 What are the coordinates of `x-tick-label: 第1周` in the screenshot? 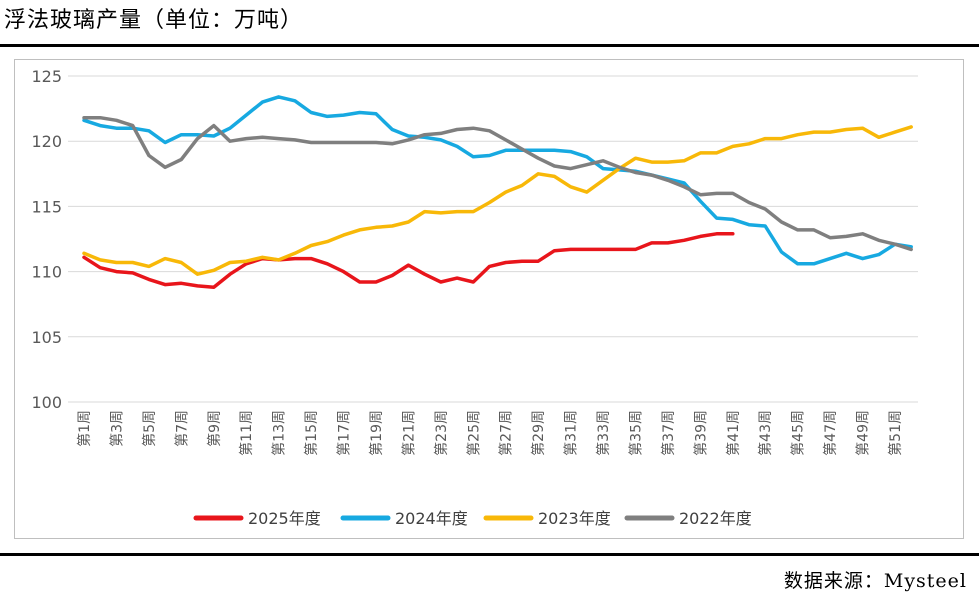 It's located at (84, 428).